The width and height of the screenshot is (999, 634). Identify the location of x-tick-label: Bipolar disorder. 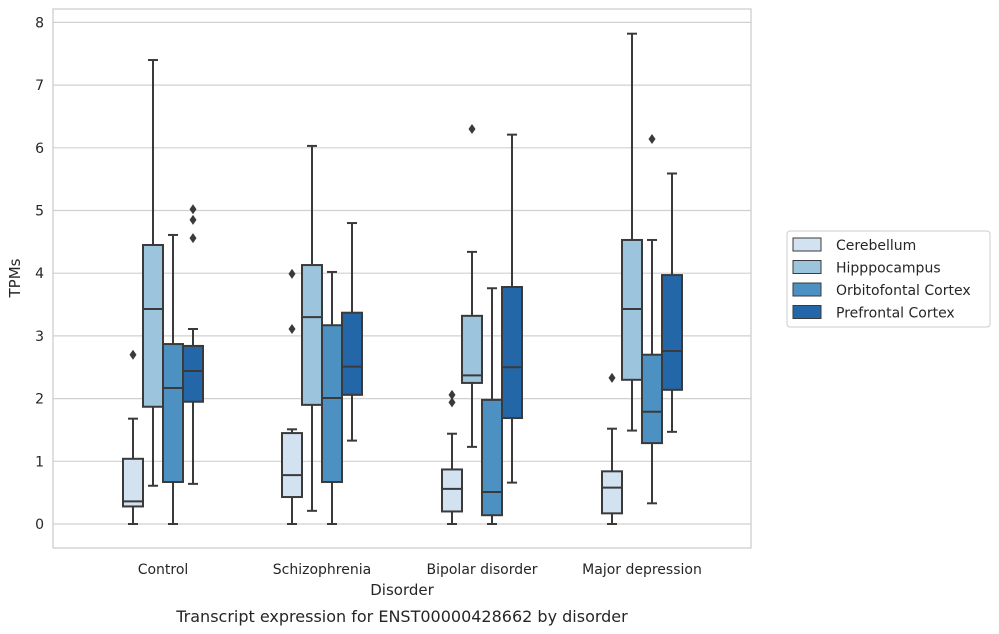
(481, 570).